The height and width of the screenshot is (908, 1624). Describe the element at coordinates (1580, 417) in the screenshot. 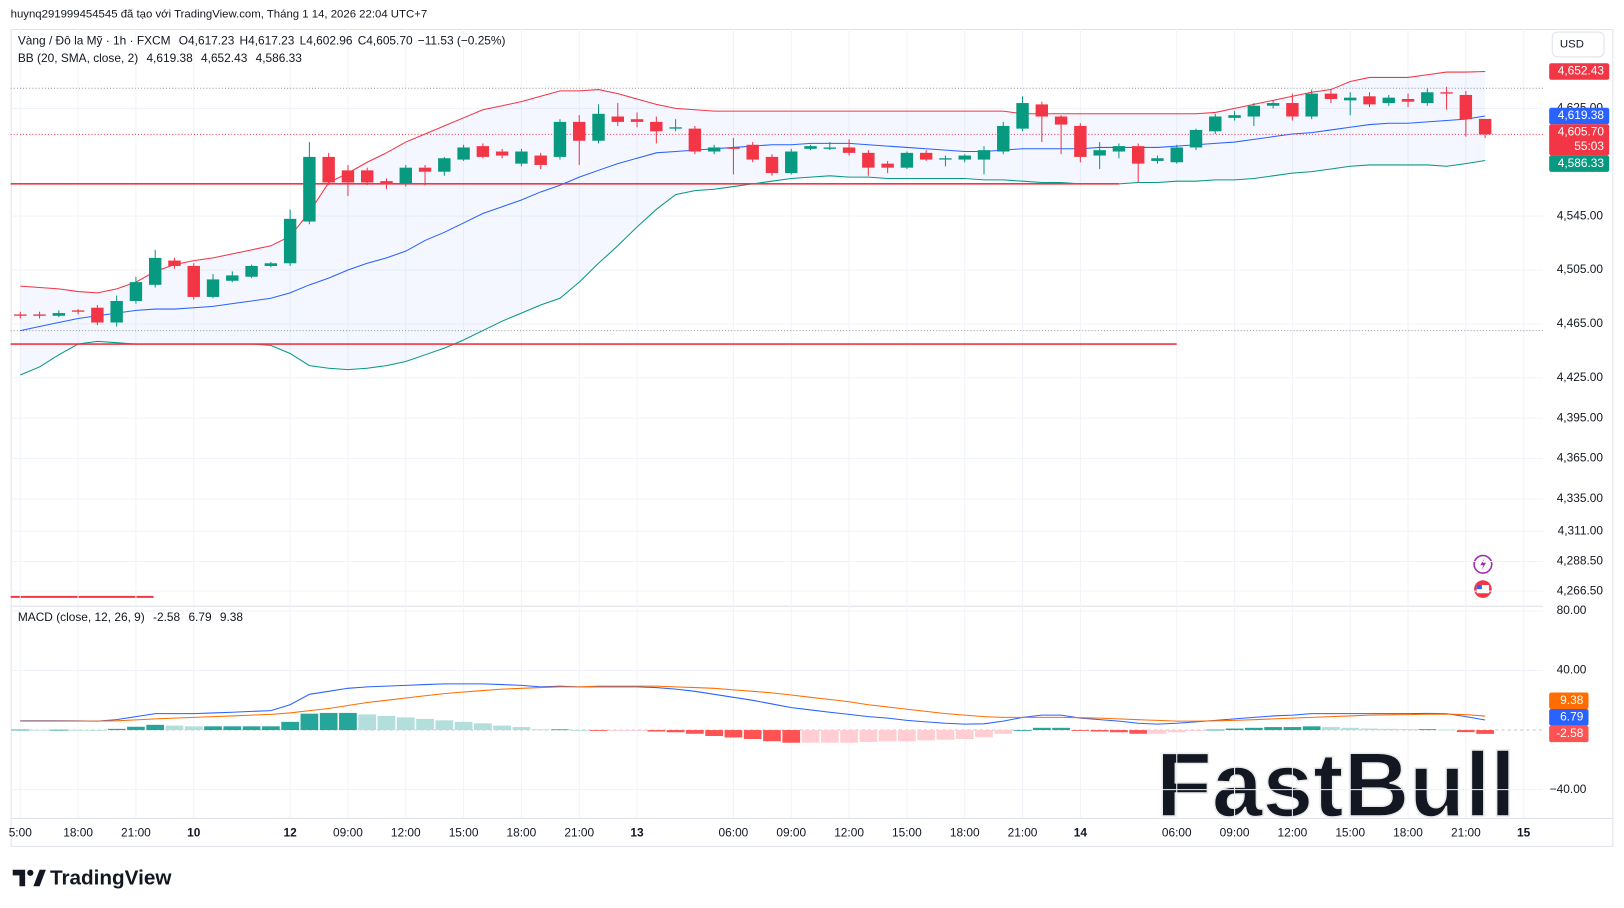

I see `y-tick-label: 4,395.00` at that location.